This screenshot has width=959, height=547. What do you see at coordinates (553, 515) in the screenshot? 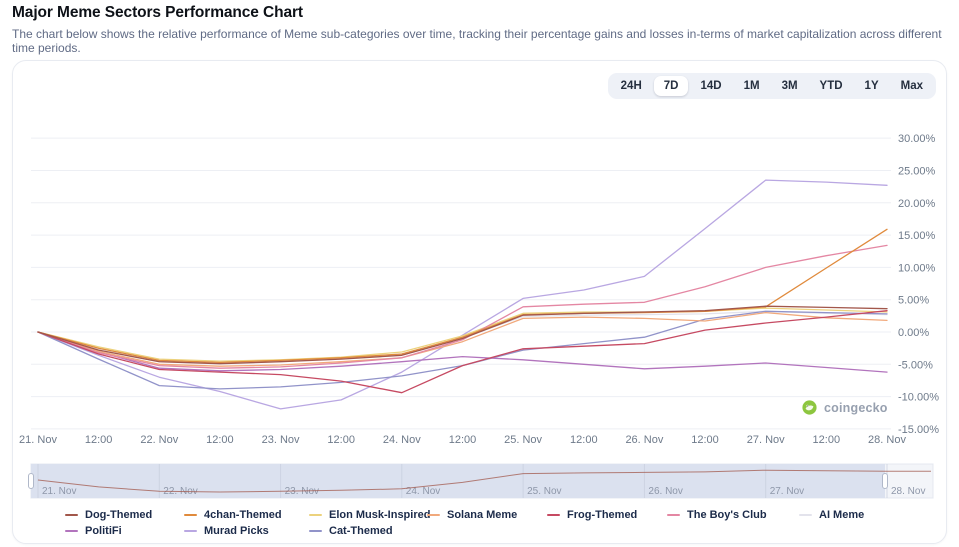
I see `frog-themed-swatch` at bounding box center [553, 515].